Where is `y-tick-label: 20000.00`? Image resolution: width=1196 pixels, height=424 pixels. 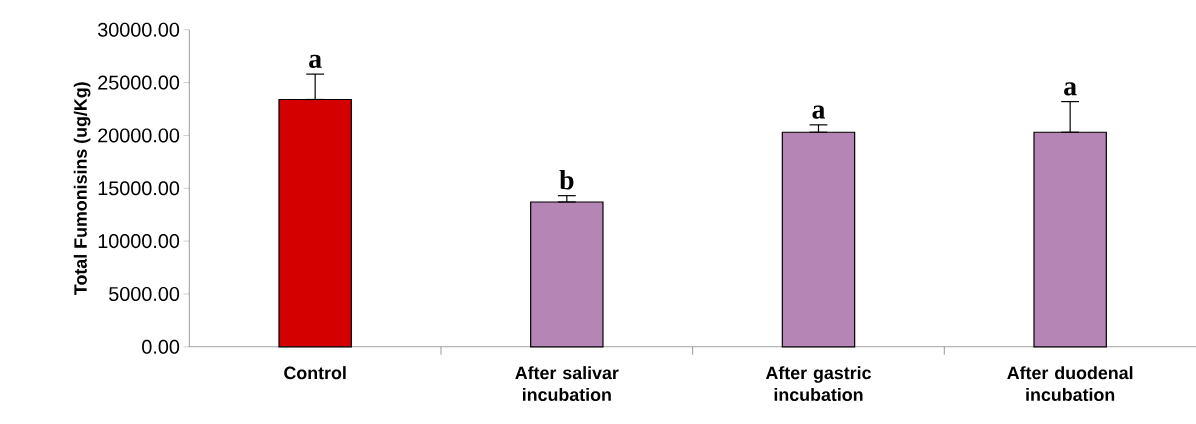
y-tick-label: 20000.00 is located at coordinates (139, 135).